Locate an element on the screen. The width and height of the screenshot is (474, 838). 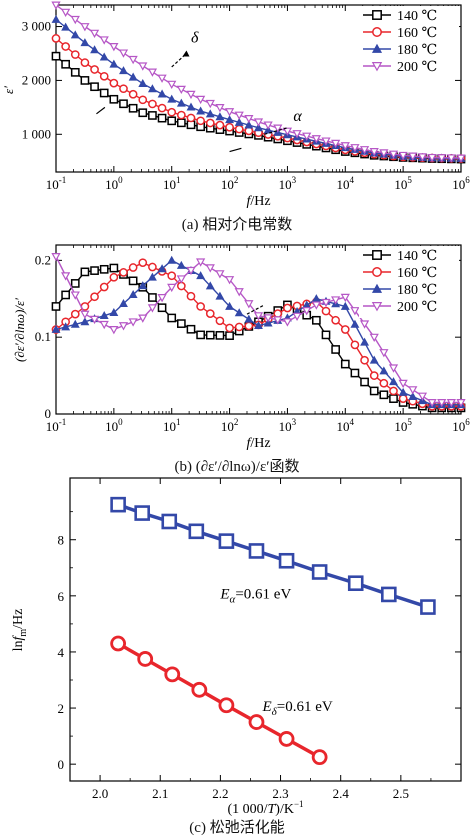
y-tick-label: 1 000 is located at coordinates (36, 133).